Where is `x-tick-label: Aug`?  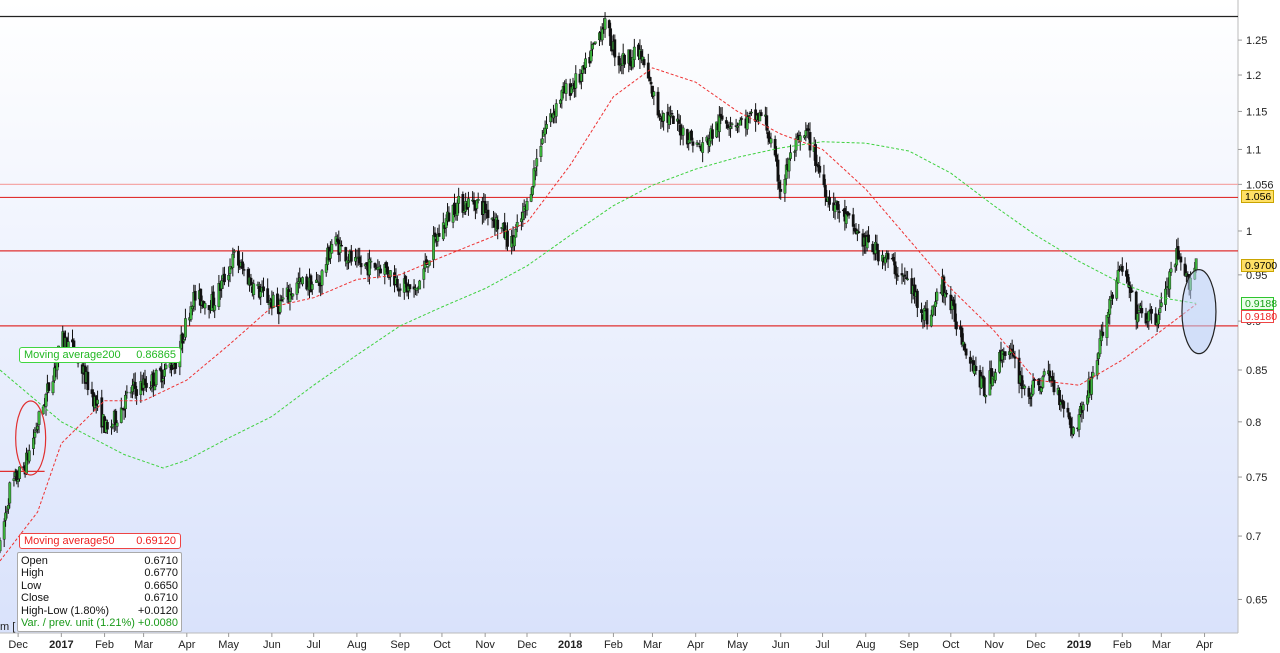
x-tick-label: Aug is located at coordinates (866, 645).